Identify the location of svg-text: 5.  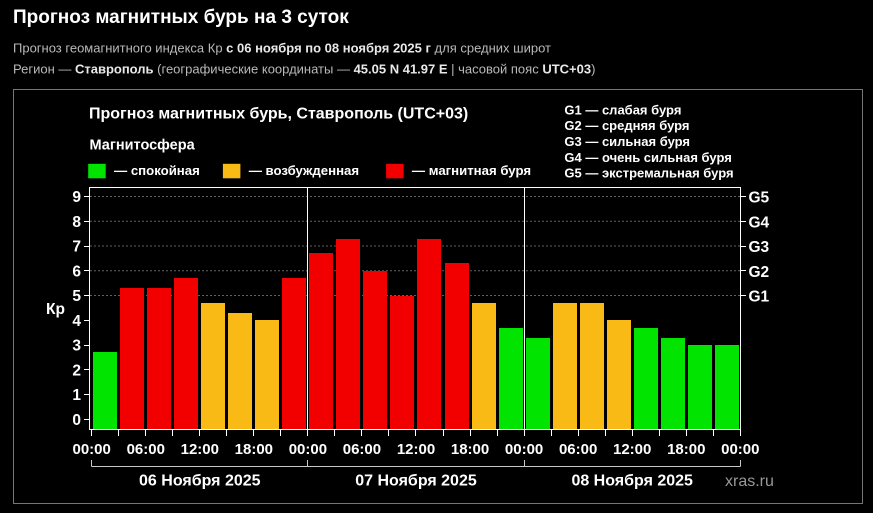
(76, 296).